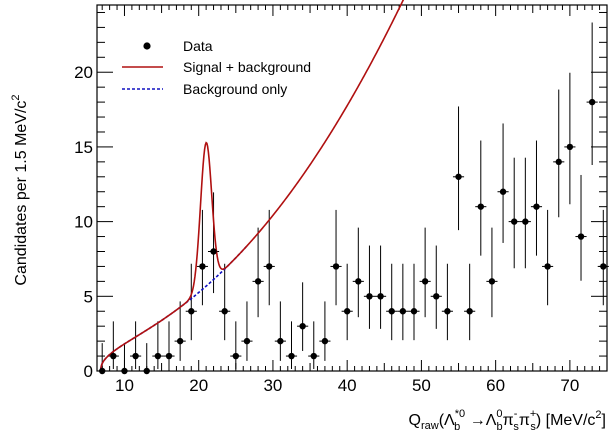 This screenshot has height=437, width=610. I want to click on x-tick-label: 10, so click(124, 385).